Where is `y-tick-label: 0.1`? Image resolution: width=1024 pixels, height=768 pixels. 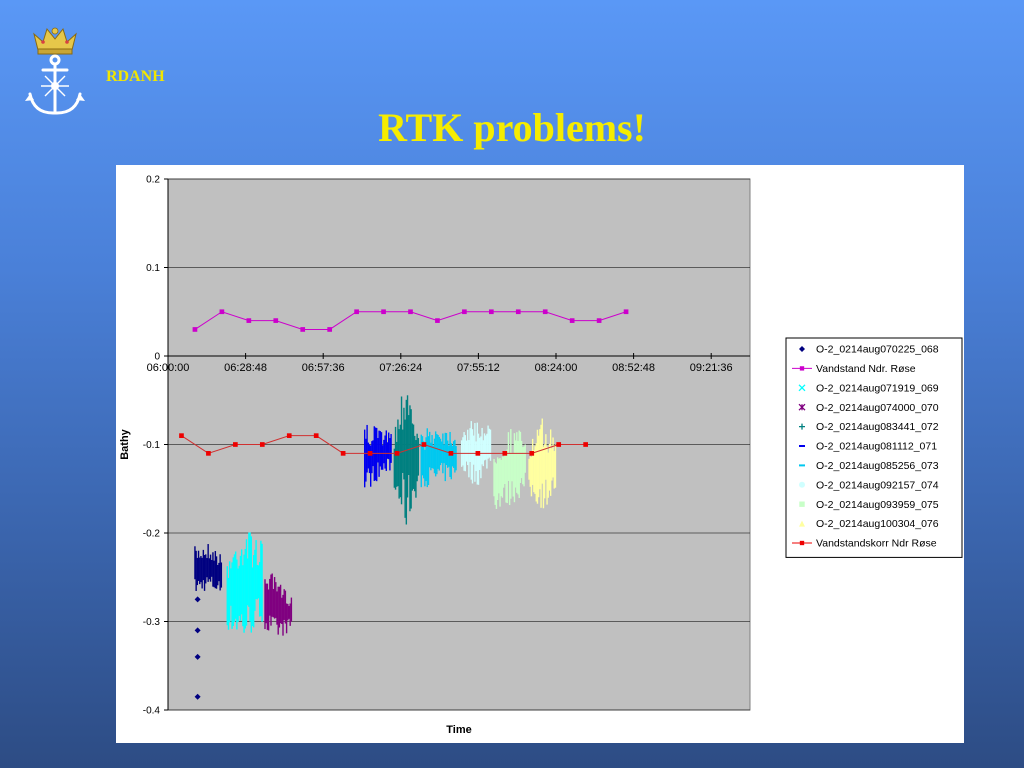 y-tick-label: 0.1 is located at coordinates (153, 268).